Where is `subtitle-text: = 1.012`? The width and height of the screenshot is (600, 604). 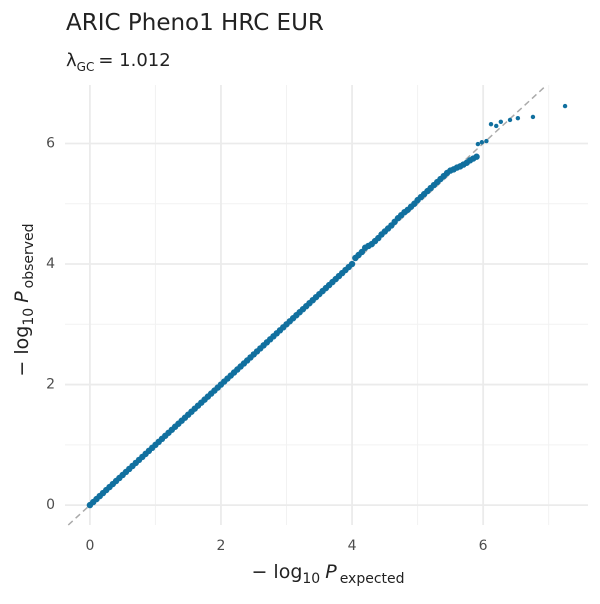 subtitle-text: = 1.012 is located at coordinates (134, 60).